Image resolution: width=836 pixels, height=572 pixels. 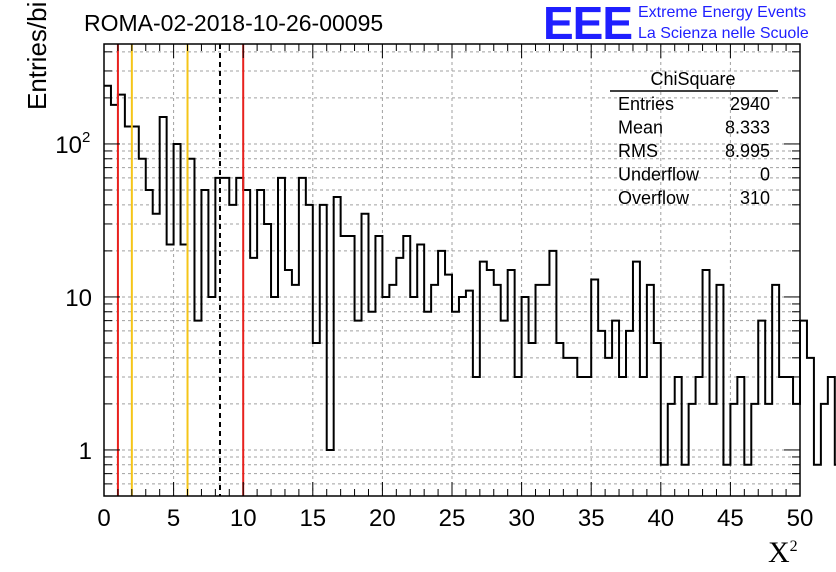 What do you see at coordinates (660, 518) in the screenshot?
I see `x-tick-label: 40` at bounding box center [660, 518].